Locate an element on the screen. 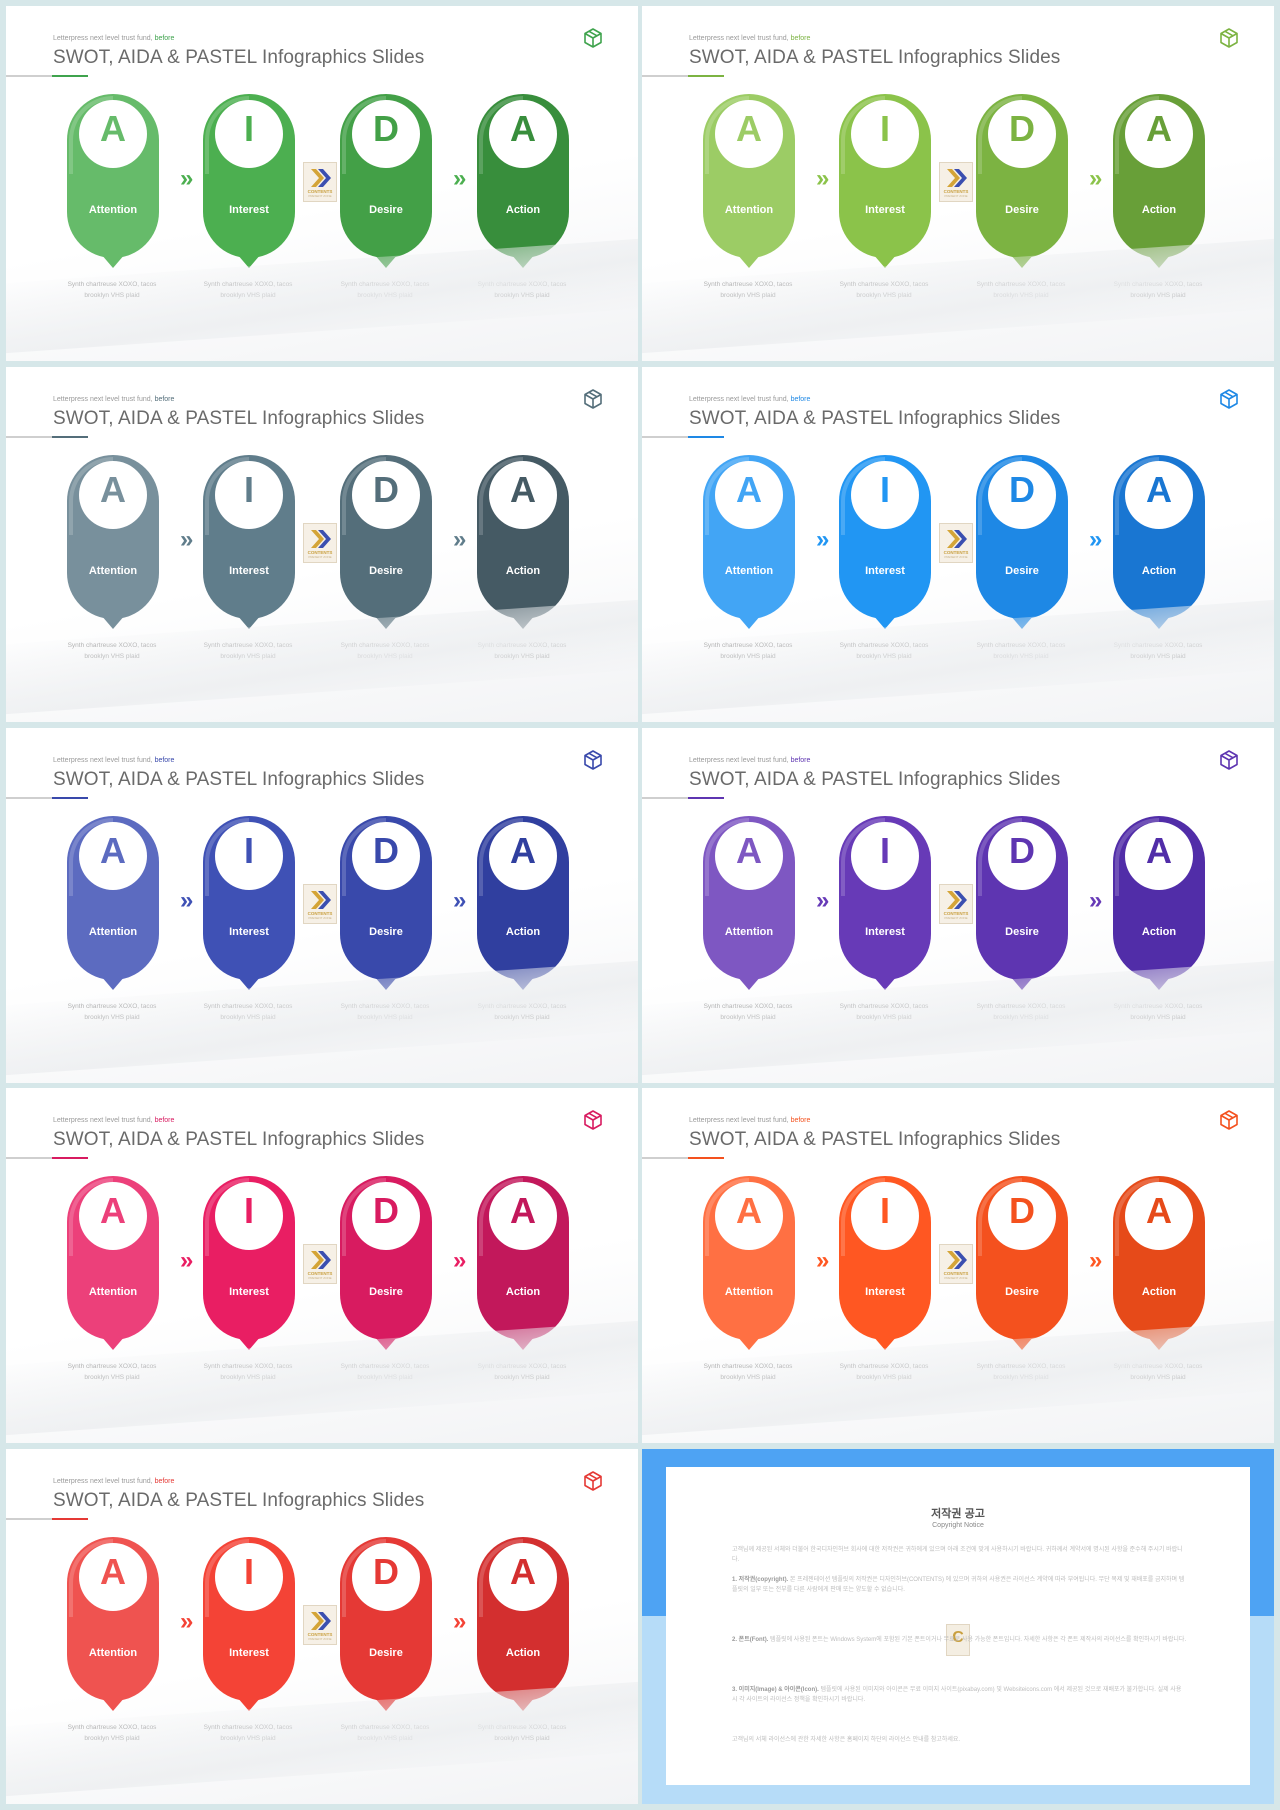 This screenshot has width=1280, height=1810. step-label: Attention is located at coordinates (113, 210).